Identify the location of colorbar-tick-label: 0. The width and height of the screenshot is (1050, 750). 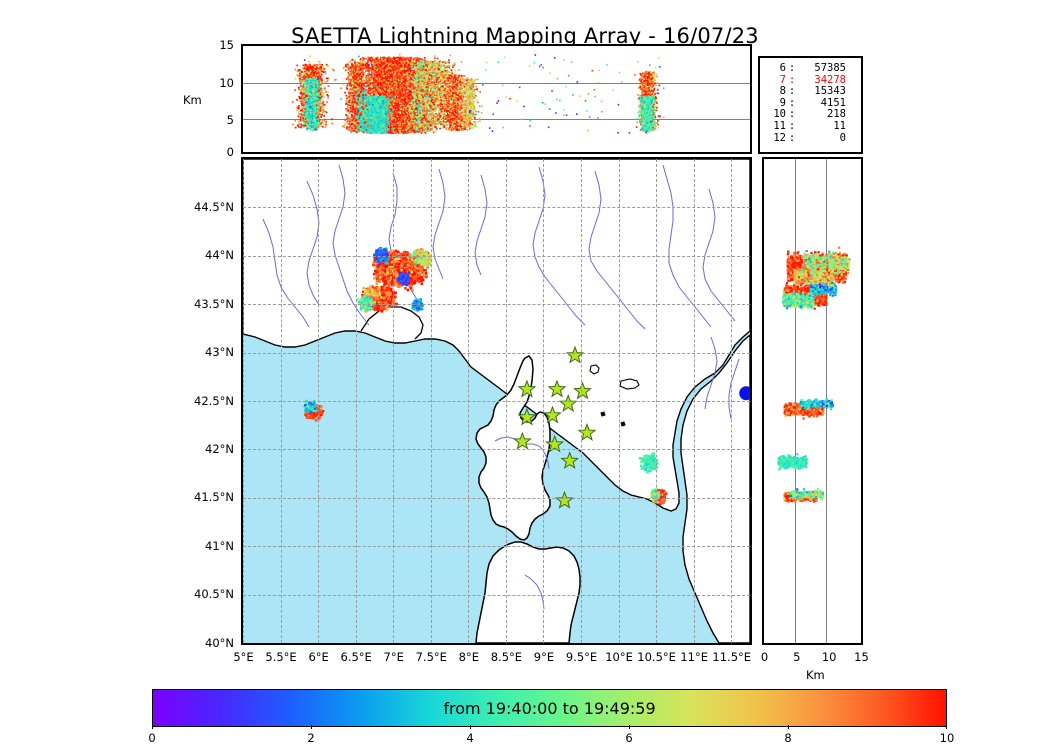
(151, 738).